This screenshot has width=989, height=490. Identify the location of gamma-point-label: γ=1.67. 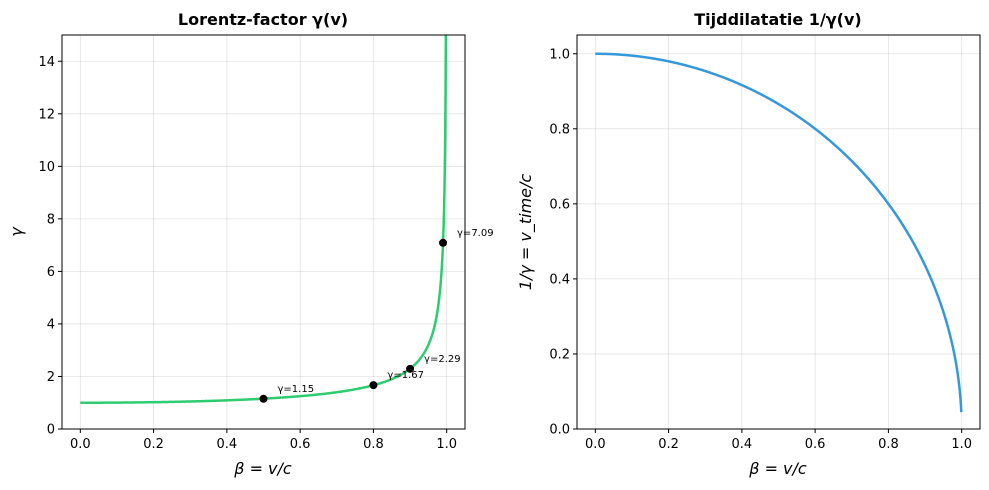
(405, 375).